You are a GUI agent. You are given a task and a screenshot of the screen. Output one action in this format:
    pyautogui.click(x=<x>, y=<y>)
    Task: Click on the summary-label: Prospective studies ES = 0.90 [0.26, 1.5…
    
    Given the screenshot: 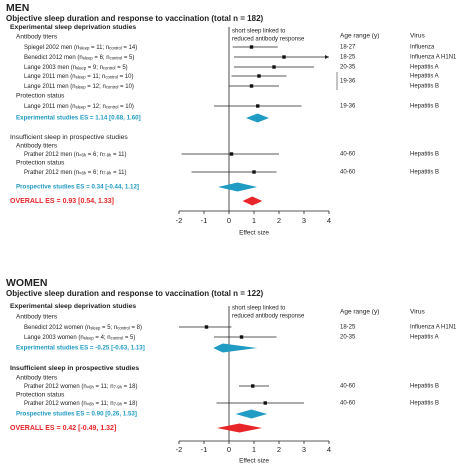 What is the action you would take?
    pyautogui.click(x=76, y=414)
    